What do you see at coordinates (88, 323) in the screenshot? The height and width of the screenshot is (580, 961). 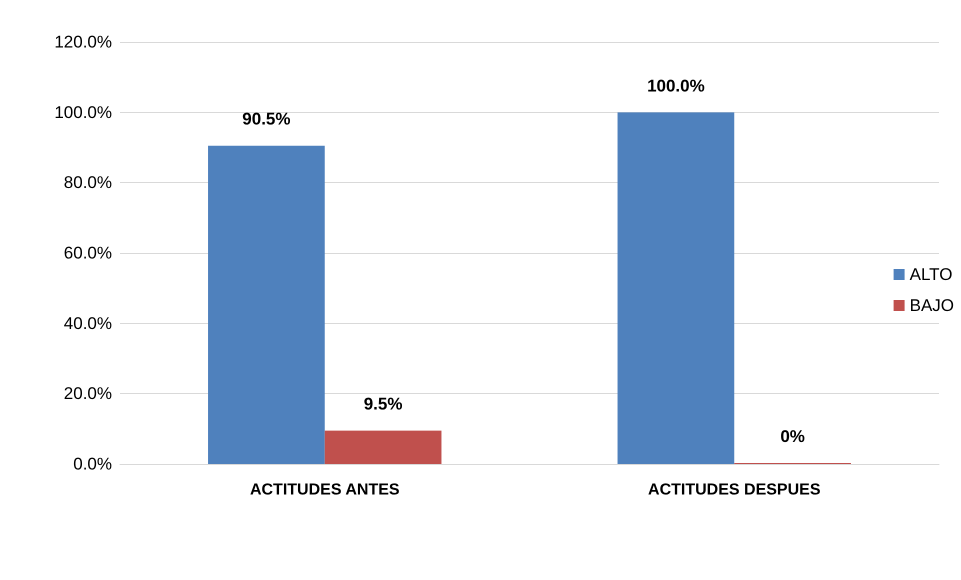 I see `y-tick-label: 40.0%` at bounding box center [88, 323].